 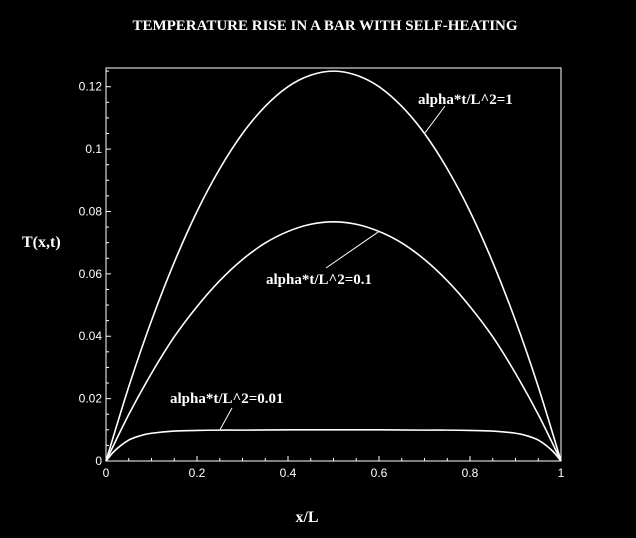 What do you see at coordinates (41, 242) in the screenshot?
I see `y-axis-label: T(x,t)` at bounding box center [41, 242].